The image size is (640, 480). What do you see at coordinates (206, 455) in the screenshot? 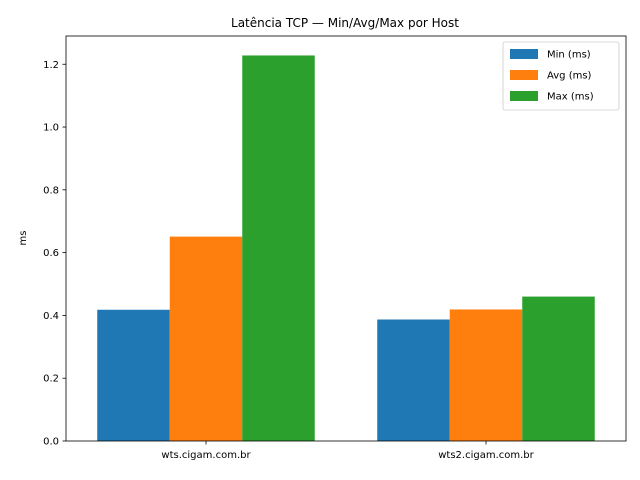
I see `x-tick-label: wts.cigam.com.br` at bounding box center [206, 455].